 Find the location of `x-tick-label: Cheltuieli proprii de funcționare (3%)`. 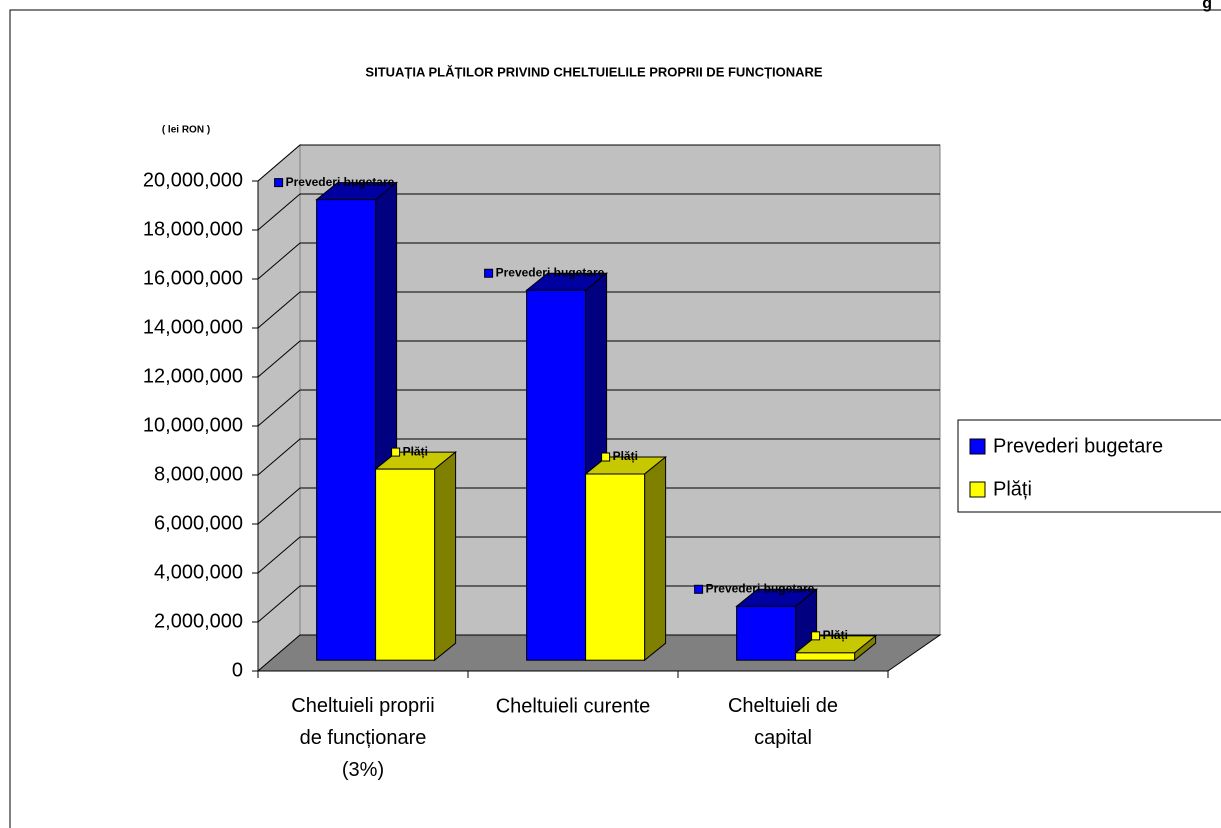

x-tick-label: Cheltuieli proprii de funcționare (3%) is located at coordinates (362, 738).